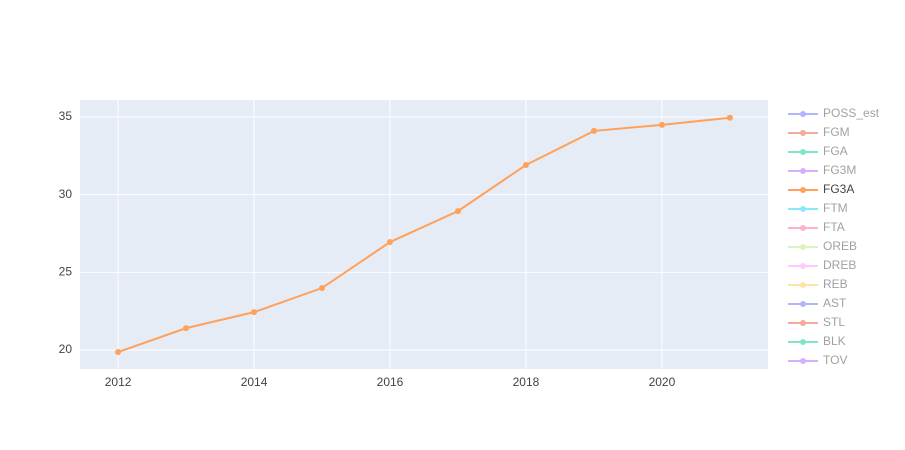 This screenshot has height=450, width=905. I want to click on legend-item: DREB, so click(822, 265).